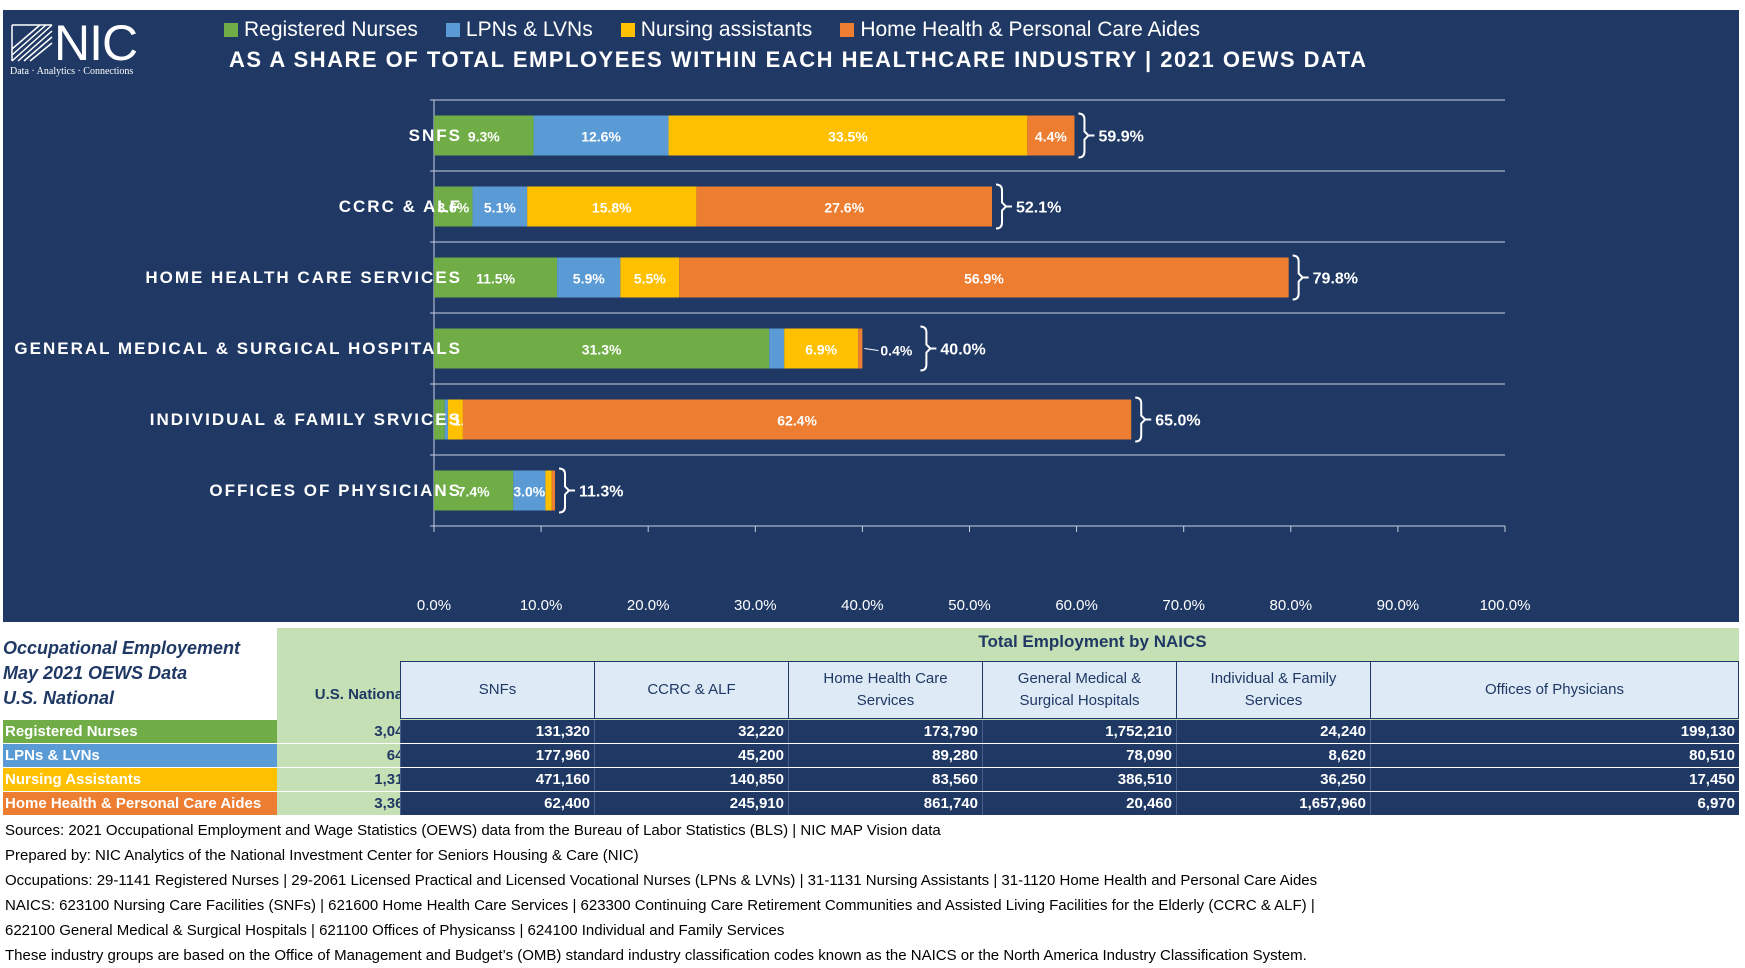 This screenshot has height=968, width=1745. I want to click on table-cell: 83,560, so click(885, 779).